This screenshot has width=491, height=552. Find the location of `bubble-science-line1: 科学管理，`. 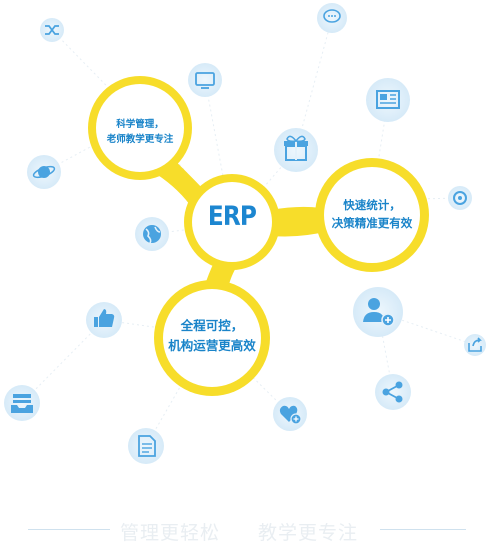

bubble-science-line1: 科学管理， is located at coordinates (140, 124).